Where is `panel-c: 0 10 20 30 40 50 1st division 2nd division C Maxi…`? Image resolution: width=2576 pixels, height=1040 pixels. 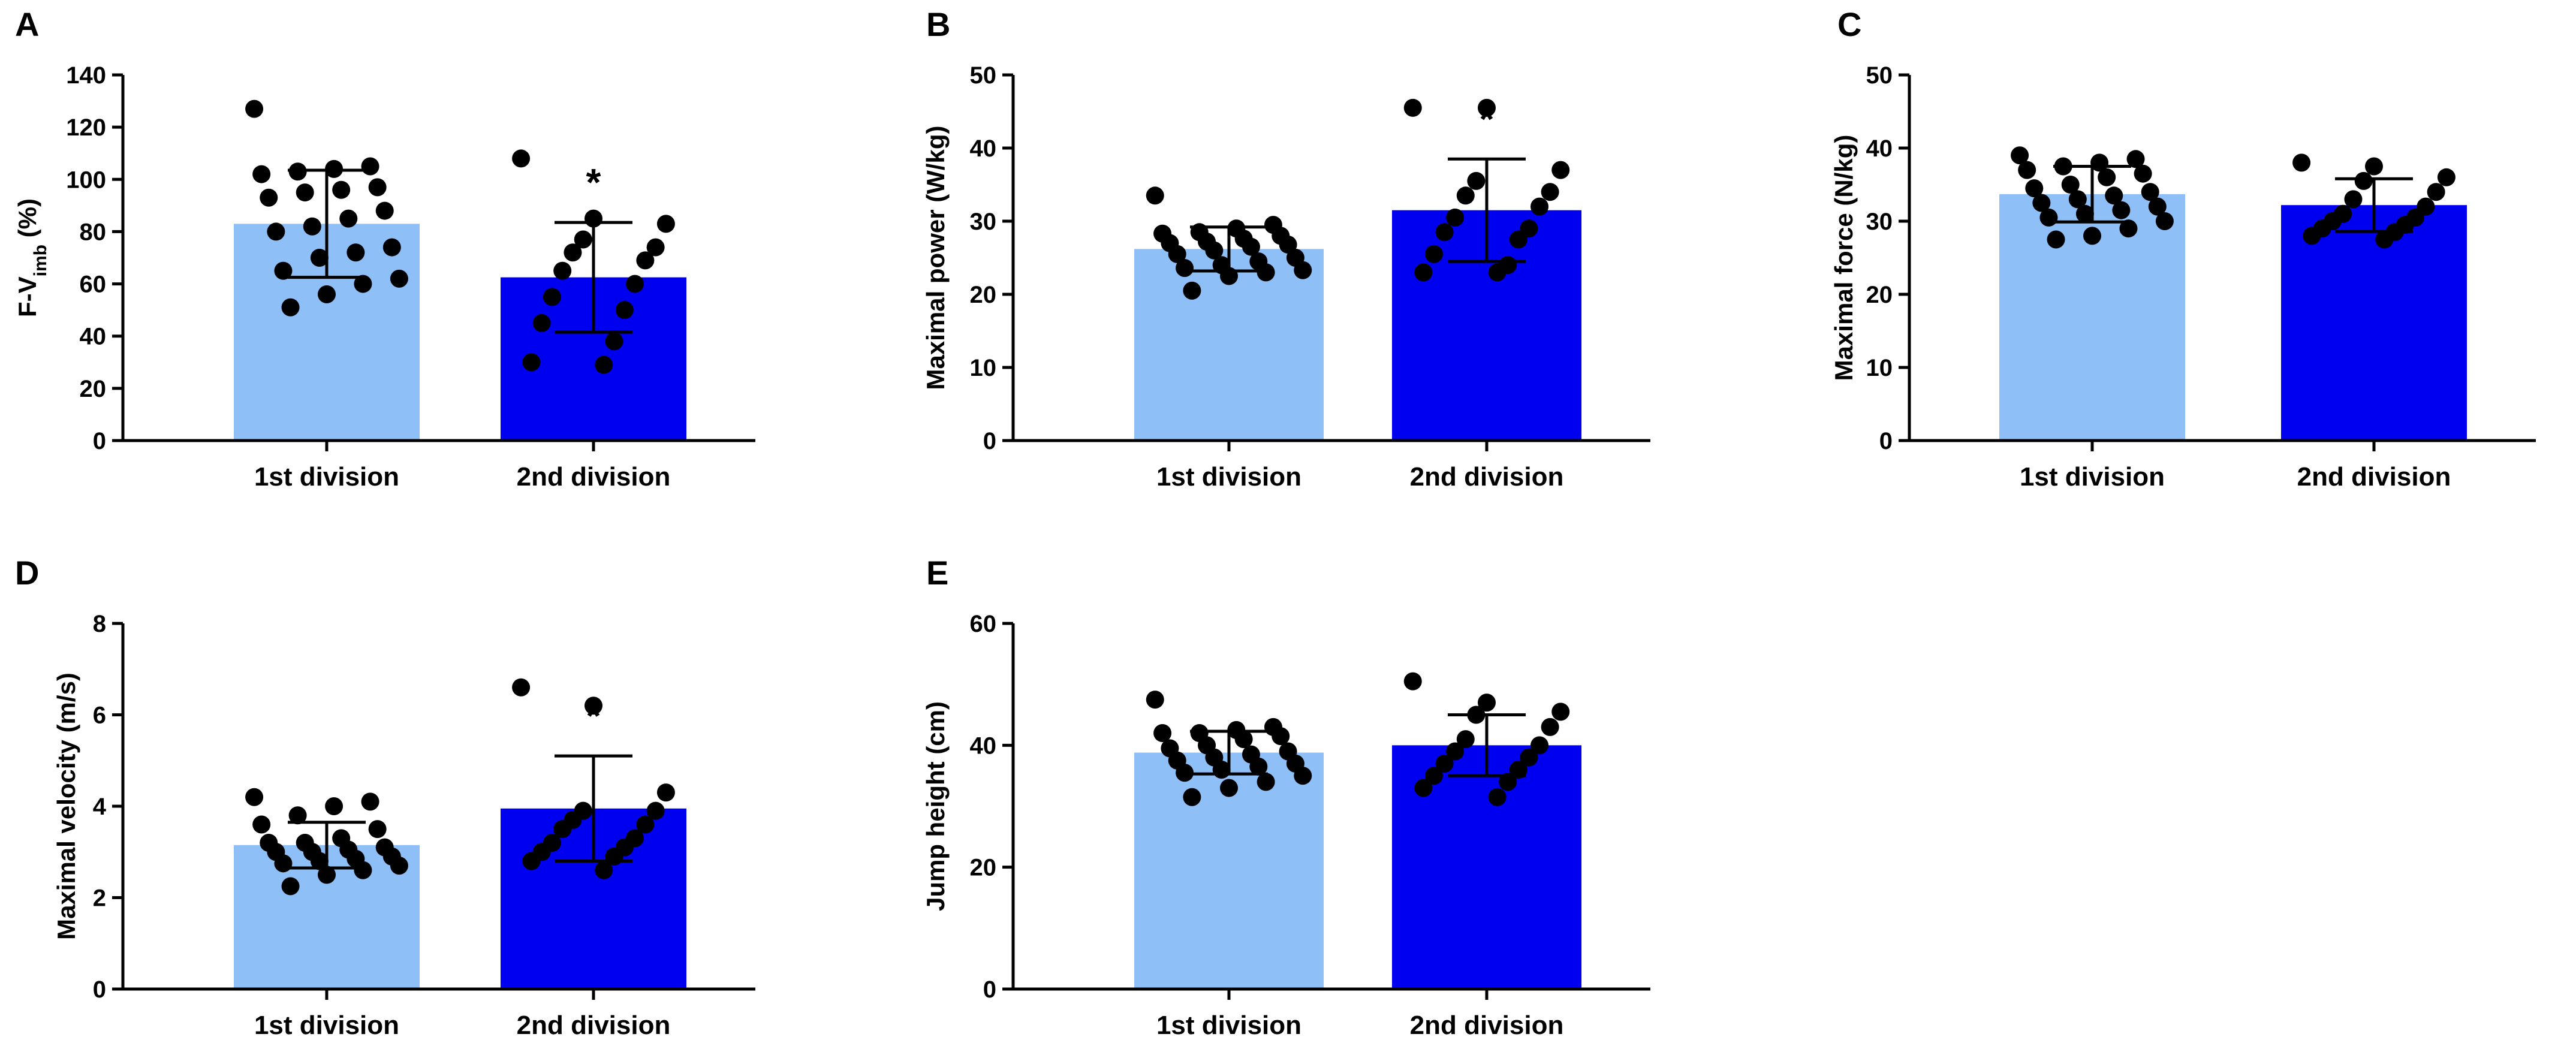 panel-c: 0 10 20 30 40 50 1st division 2nd division C Maxi… is located at coordinates (2183, 248).